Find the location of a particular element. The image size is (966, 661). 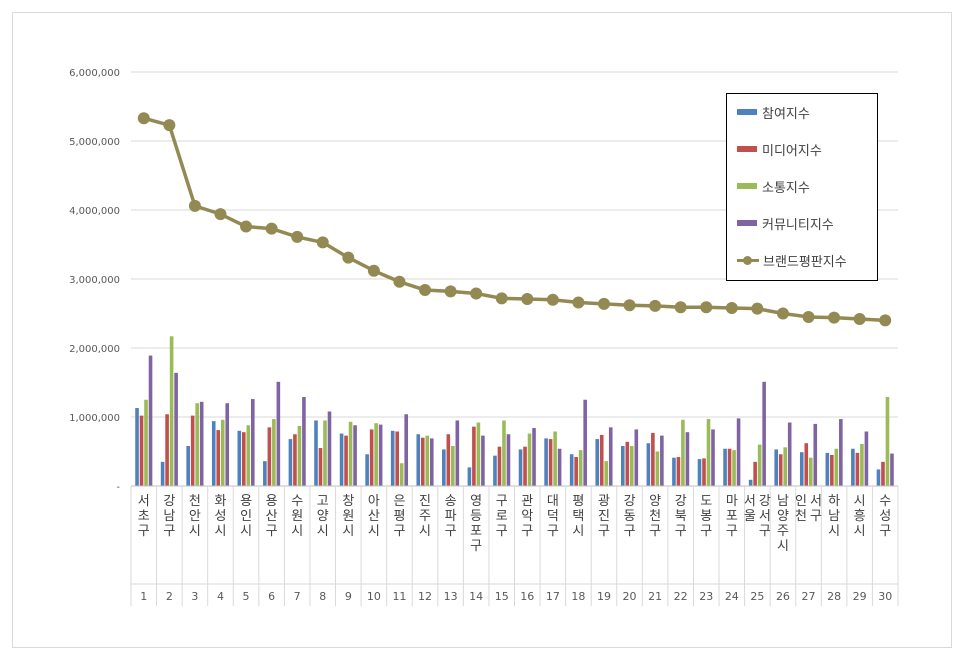

legend: 참여지수 미디어지수 소통지수 커뮤니티지수 브랜드평판지수 is located at coordinates (802, 187).